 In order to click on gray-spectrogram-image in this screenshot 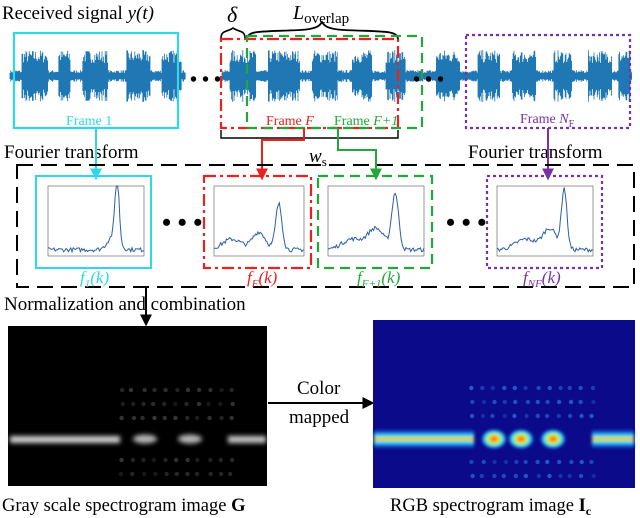, I will do `click(137, 406)`.